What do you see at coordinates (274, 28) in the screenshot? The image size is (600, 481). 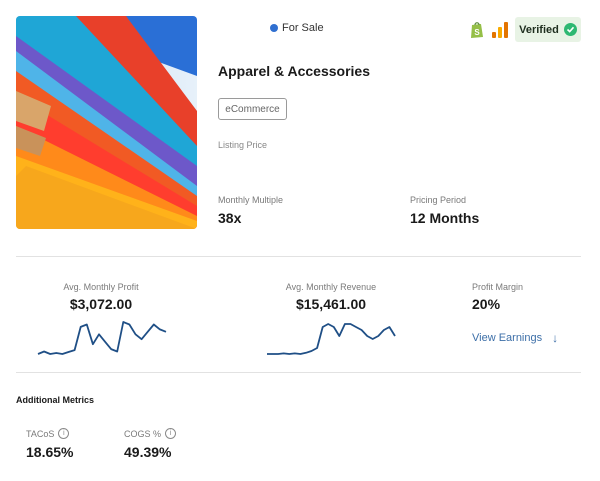 I see `status-dot-icon` at bounding box center [274, 28].